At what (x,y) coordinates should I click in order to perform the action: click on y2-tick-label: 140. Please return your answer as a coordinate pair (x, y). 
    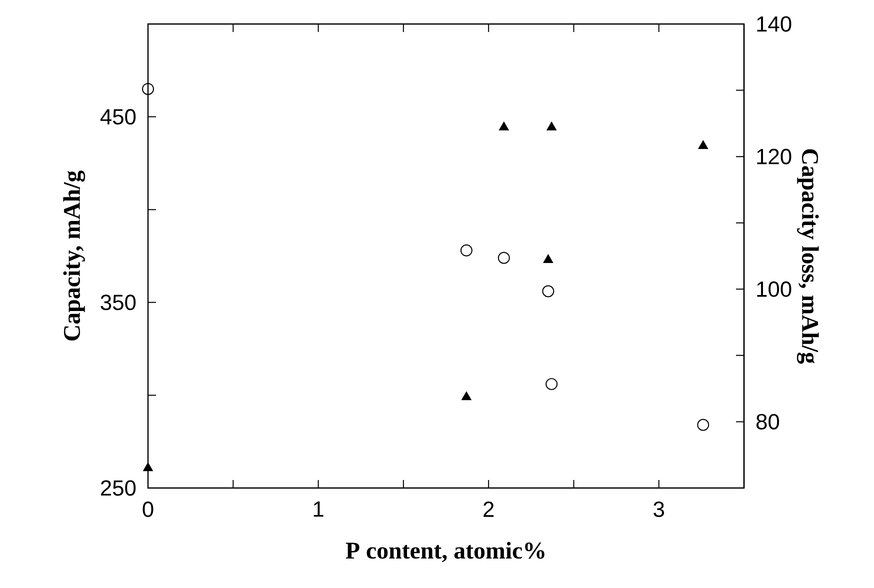
    Looking at the image, I should click on (774, 24).